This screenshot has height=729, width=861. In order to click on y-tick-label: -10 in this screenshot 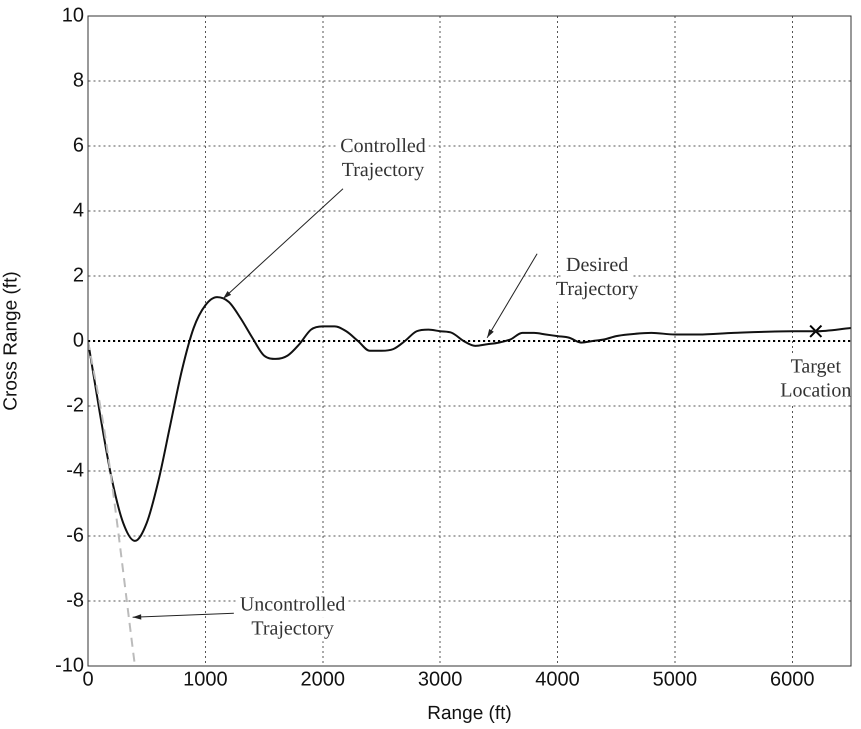, I will do `click(69, 665)`.